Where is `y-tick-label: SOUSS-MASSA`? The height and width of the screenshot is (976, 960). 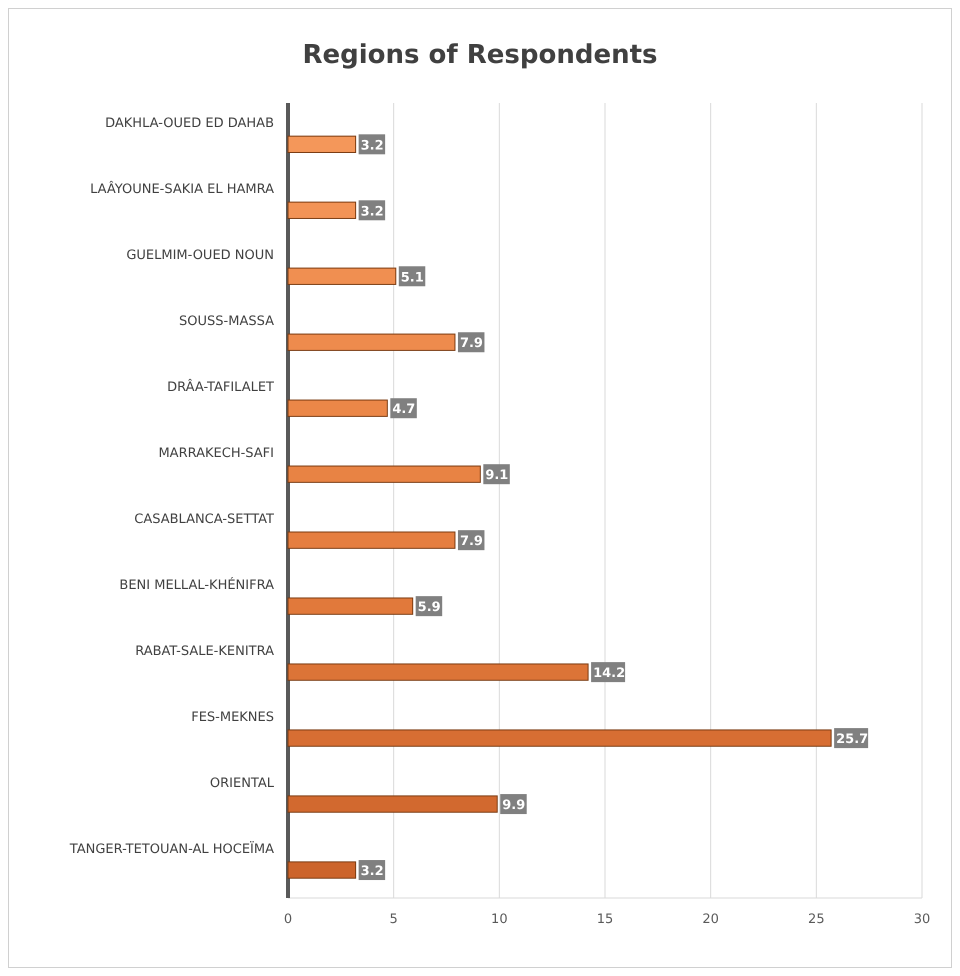 y-tick-label: SOUSS-MASSA is located at coordinates (226, 322).